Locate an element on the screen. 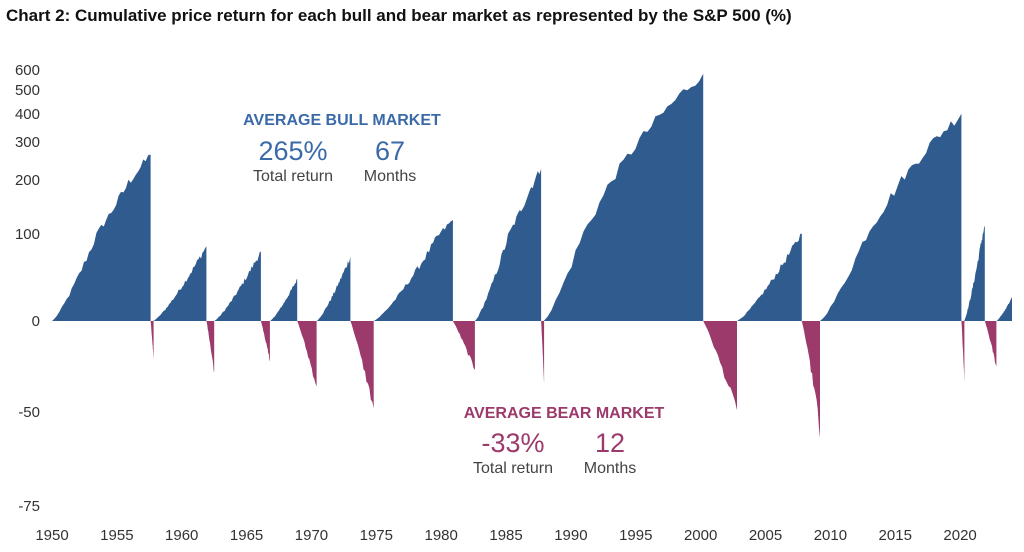 The width and height of the screenshot is (1024, 552). y-tick-label: 400 is located at coordinates (27, 114).